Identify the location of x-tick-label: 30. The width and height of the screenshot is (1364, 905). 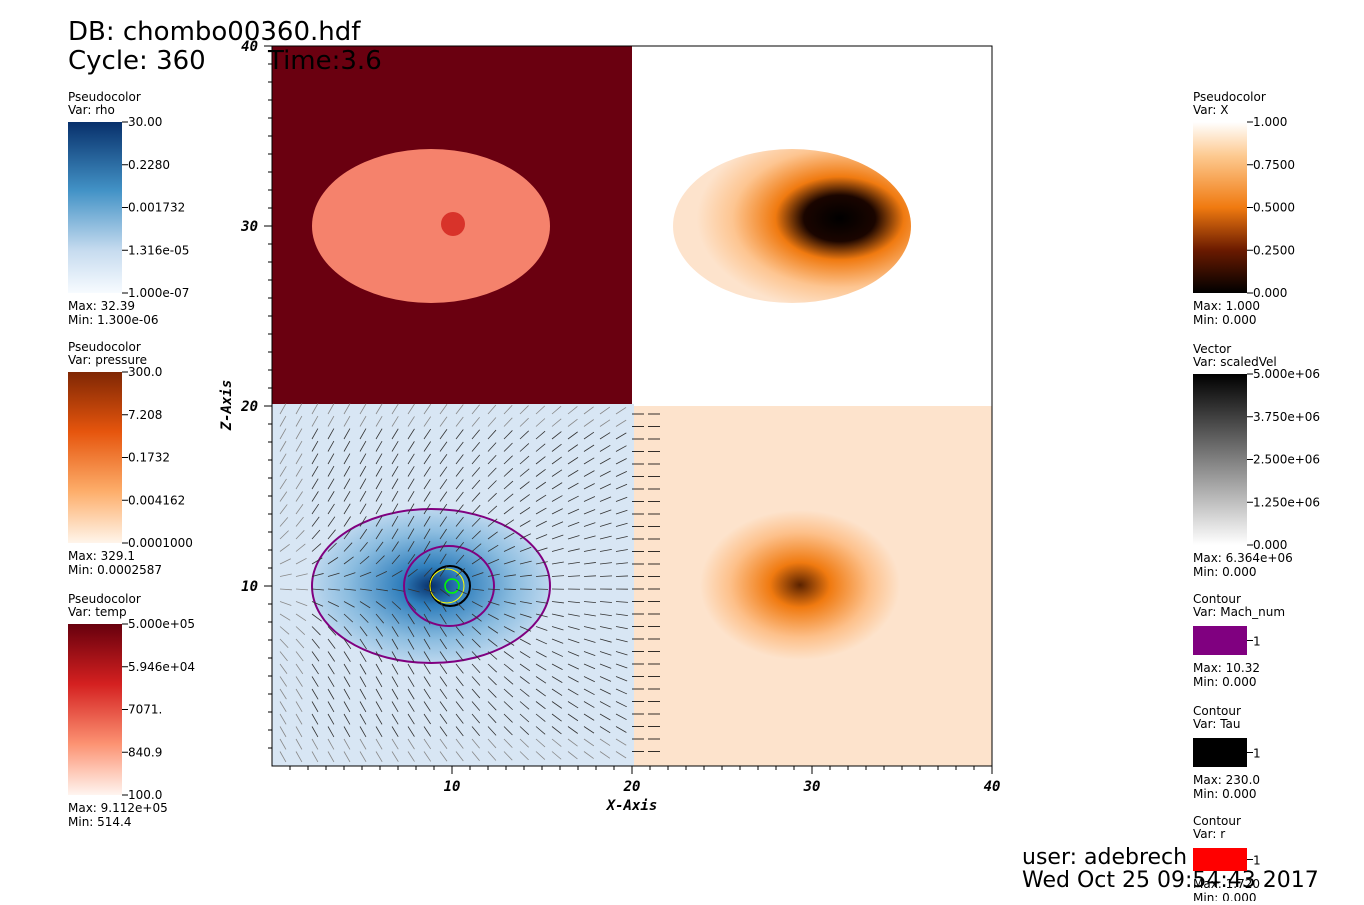
(812, 787).